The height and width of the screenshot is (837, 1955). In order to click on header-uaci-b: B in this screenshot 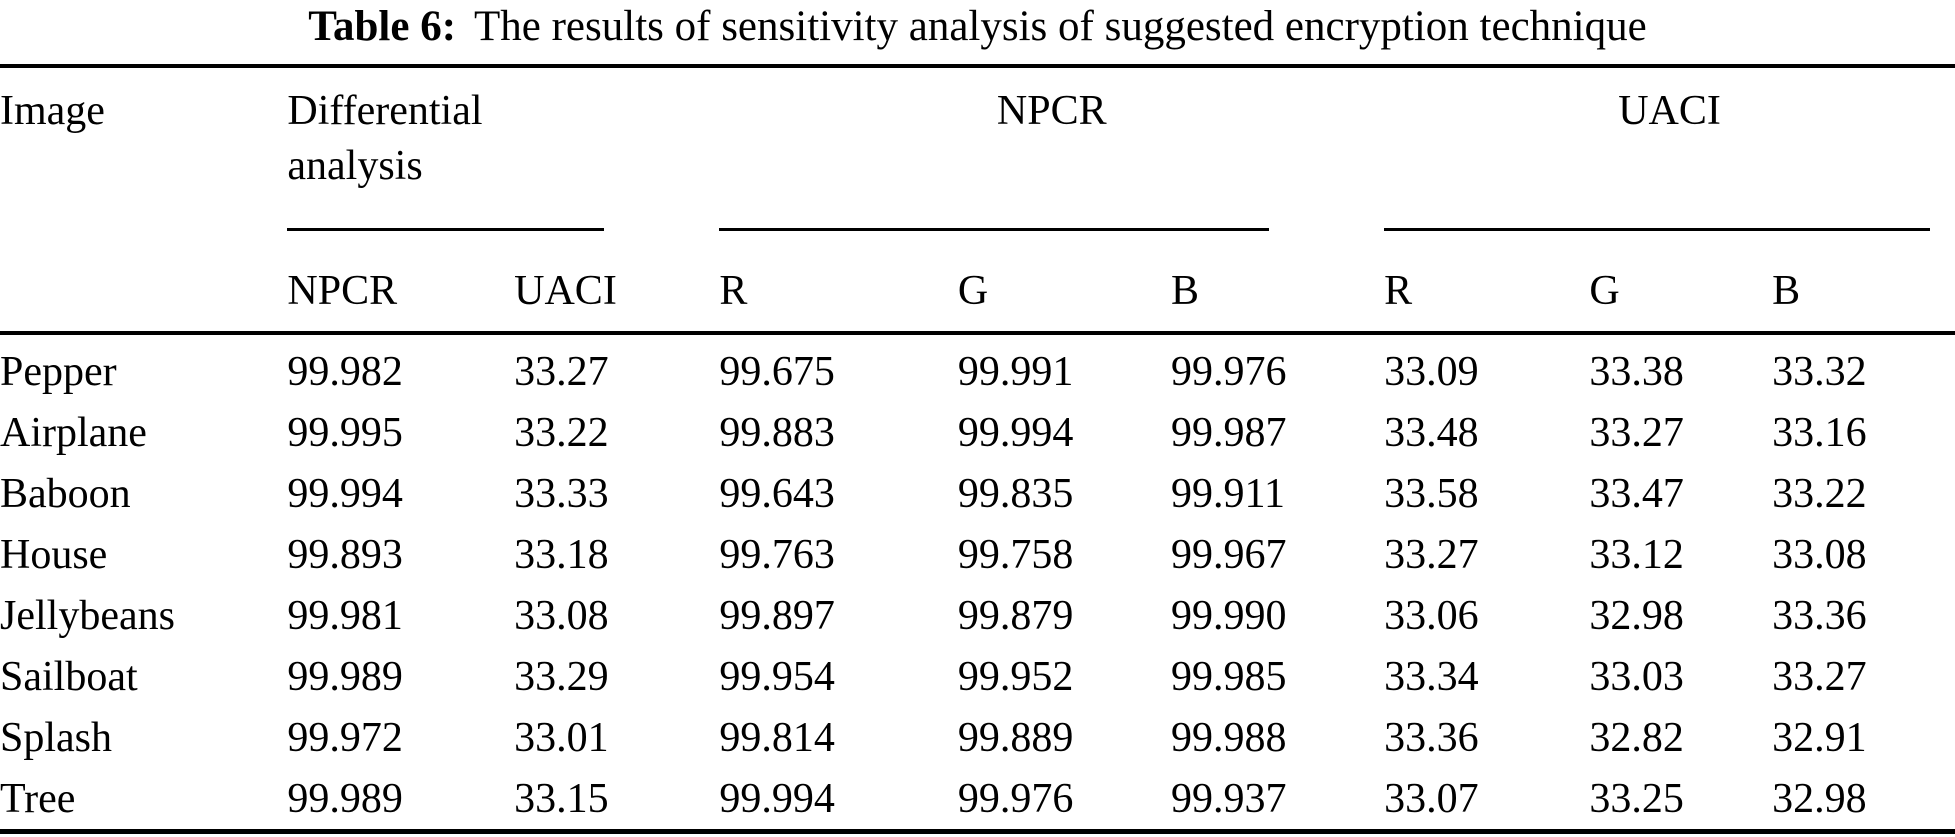, I will do `click(1863, 283)`.